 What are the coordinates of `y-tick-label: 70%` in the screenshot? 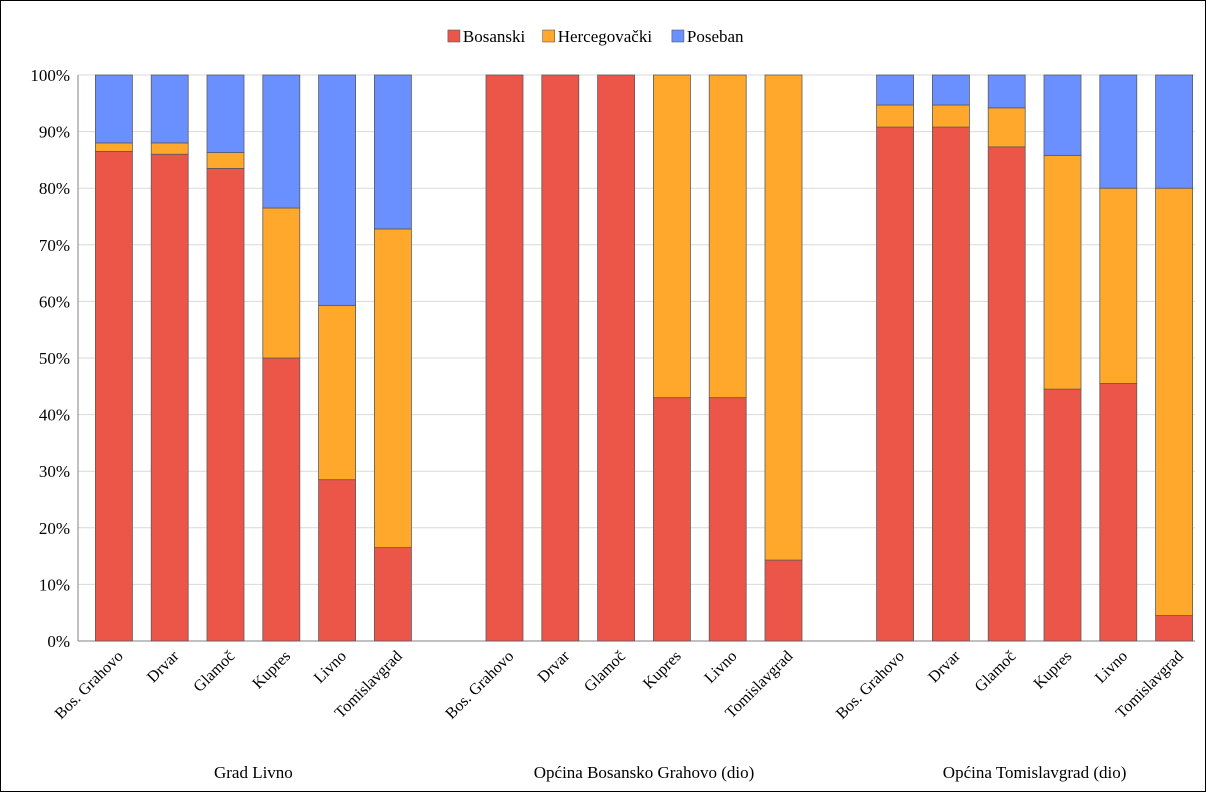 It's located at (54, 245).